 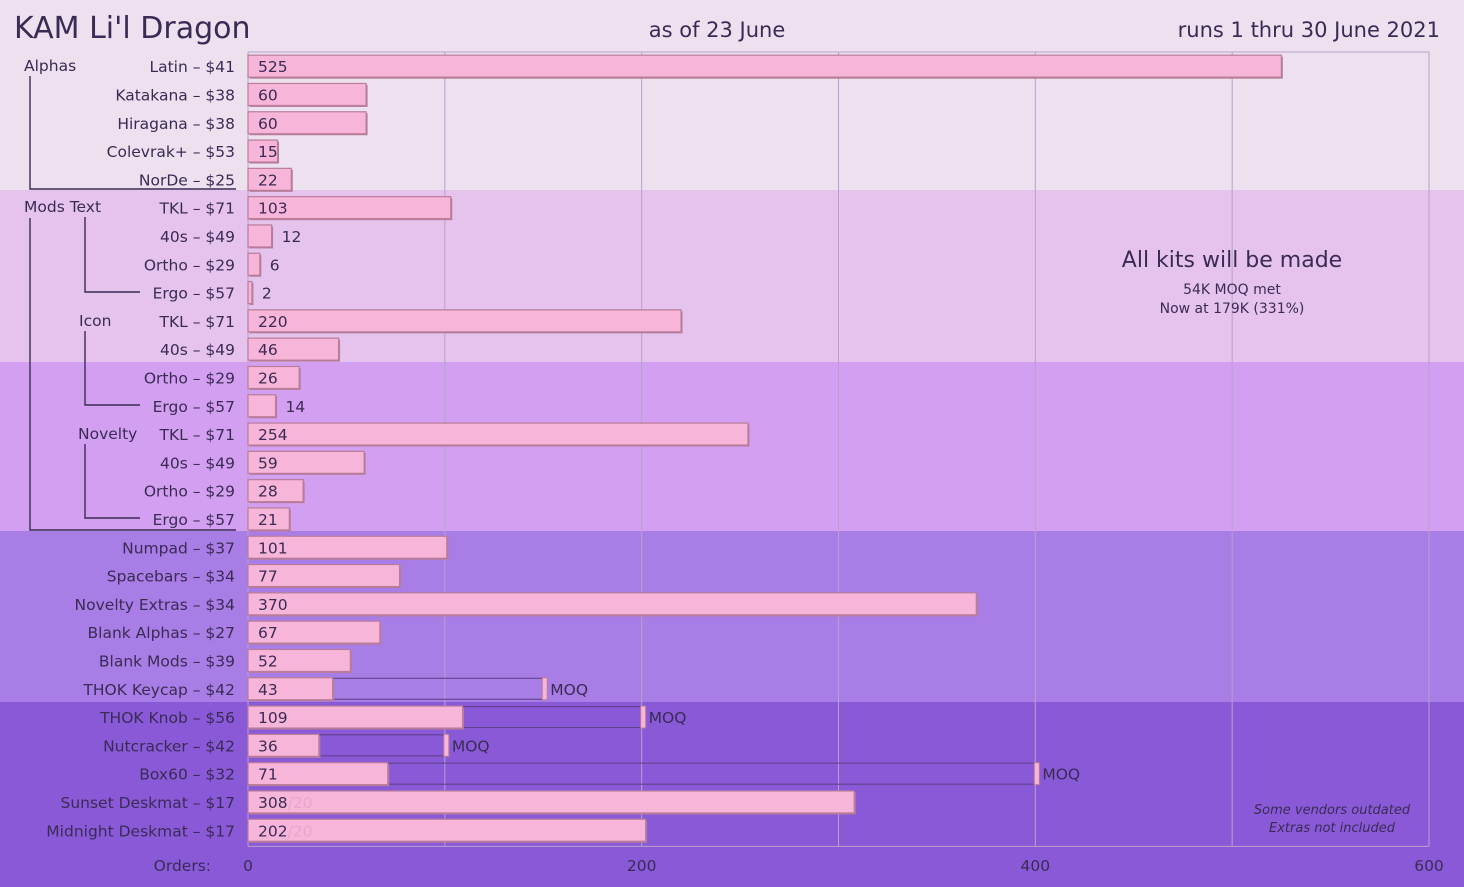 I want to click on x-axis-label: Orders:, so click(x=182, y=866).